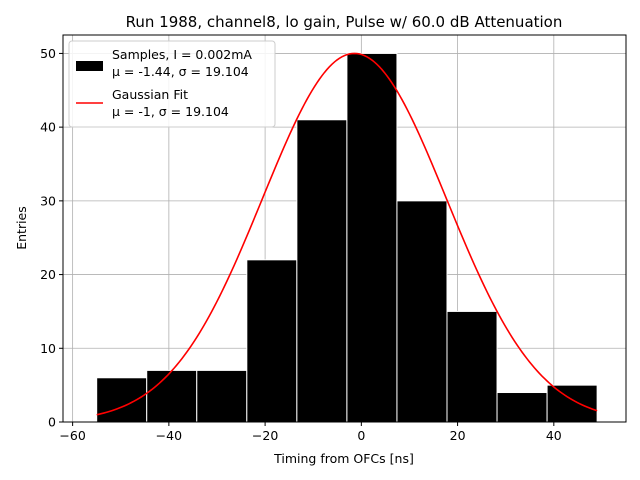  I want to click on x-axis-label: Timing from OFCs [ns], so click(343, 458).